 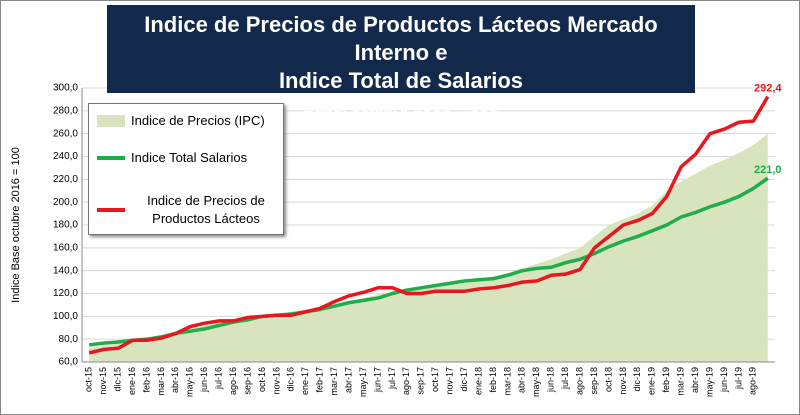 What do you see at coordinates (65, 202) in the screenshot?
I see `y-tick-label: 200,0` at bounding box center [65, 202].